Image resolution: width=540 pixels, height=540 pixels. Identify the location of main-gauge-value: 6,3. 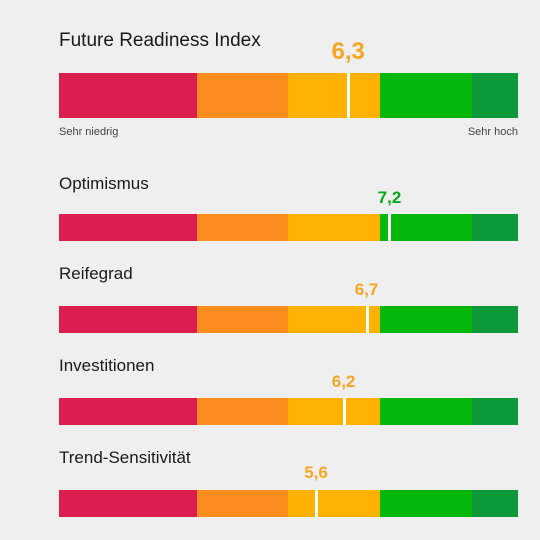
(348, 51).